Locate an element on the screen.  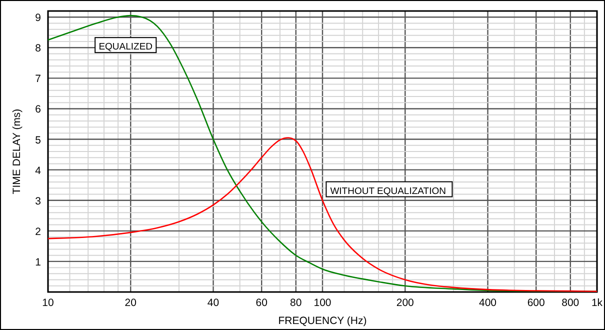
x-tick-label: 800 is located at coordinates (571, 303).